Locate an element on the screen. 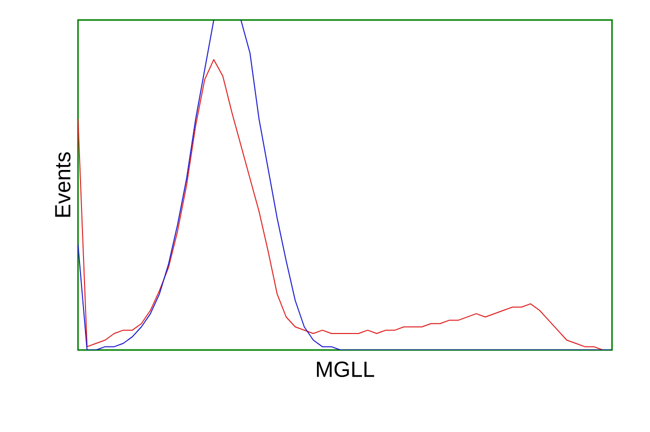  x-axis-title: MGLL is located at coordinates (345, 370).